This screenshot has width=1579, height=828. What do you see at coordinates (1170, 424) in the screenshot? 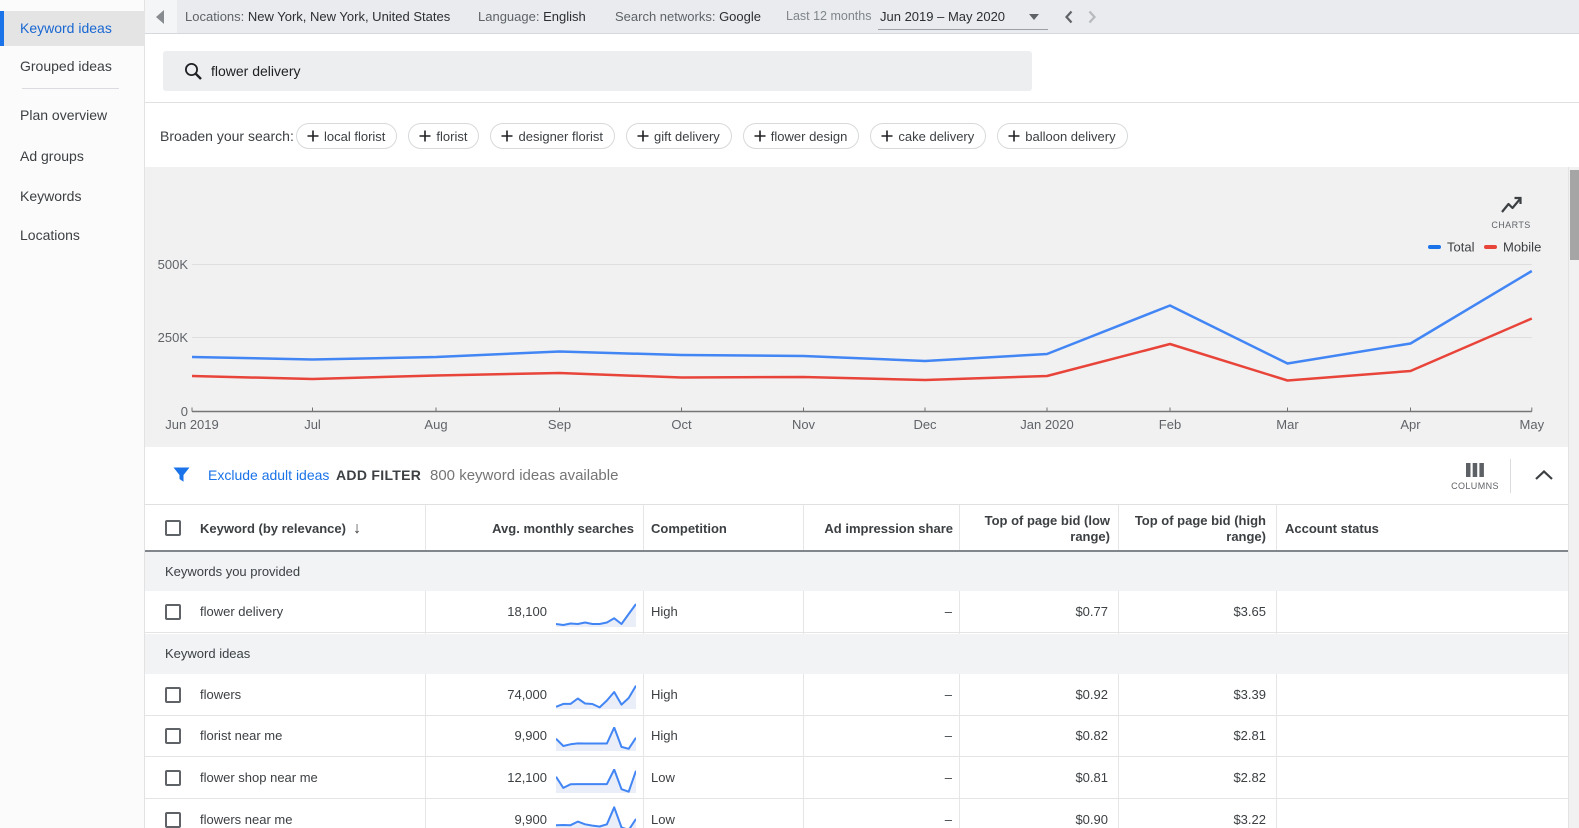
I see `svg-text: Feb` at bounding box center [1170, 424].